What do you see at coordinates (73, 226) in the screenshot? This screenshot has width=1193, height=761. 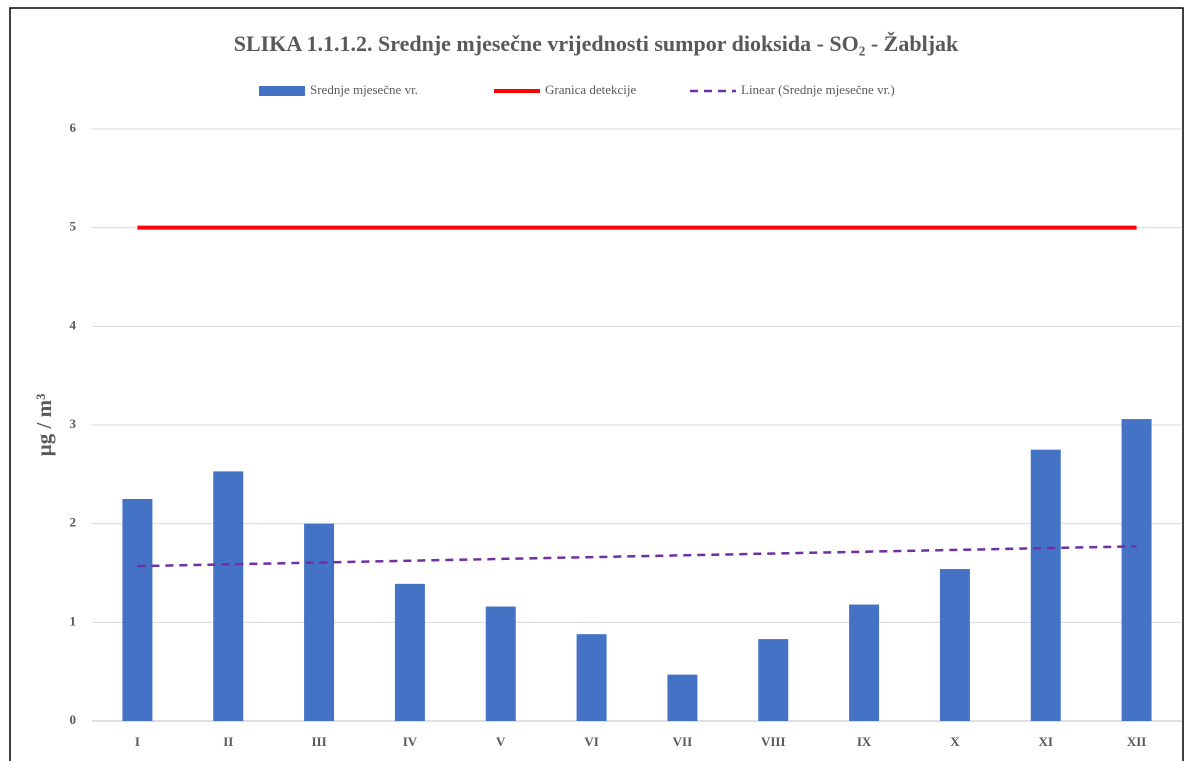 I see `y-tick-label: 5` at bounding box center [73, 226].